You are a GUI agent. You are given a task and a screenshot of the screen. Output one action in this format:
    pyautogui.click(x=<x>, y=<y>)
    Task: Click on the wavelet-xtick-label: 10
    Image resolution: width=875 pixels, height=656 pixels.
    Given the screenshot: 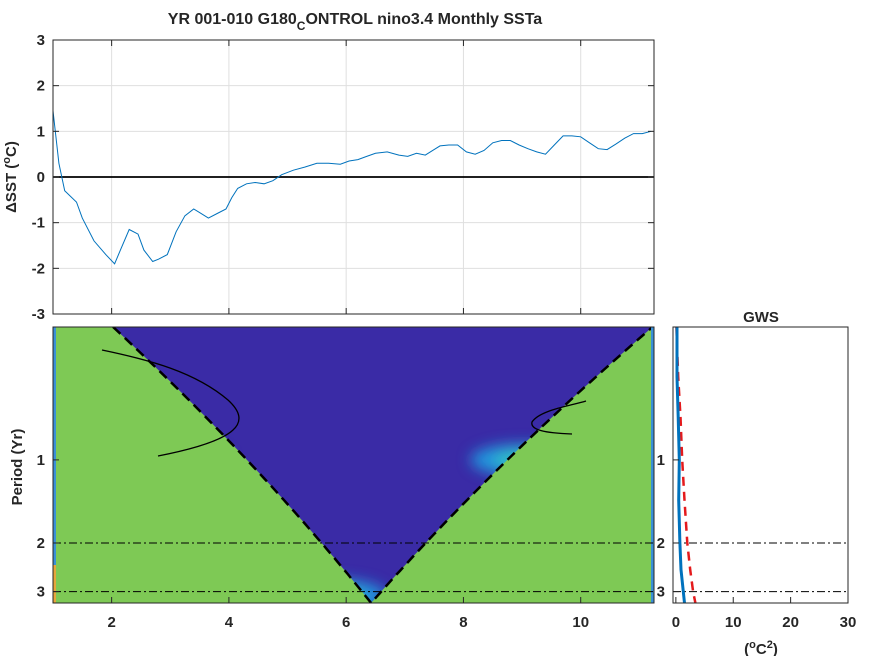 What is the action you would take?
    pyautogui.click(x=580, y=622)
    